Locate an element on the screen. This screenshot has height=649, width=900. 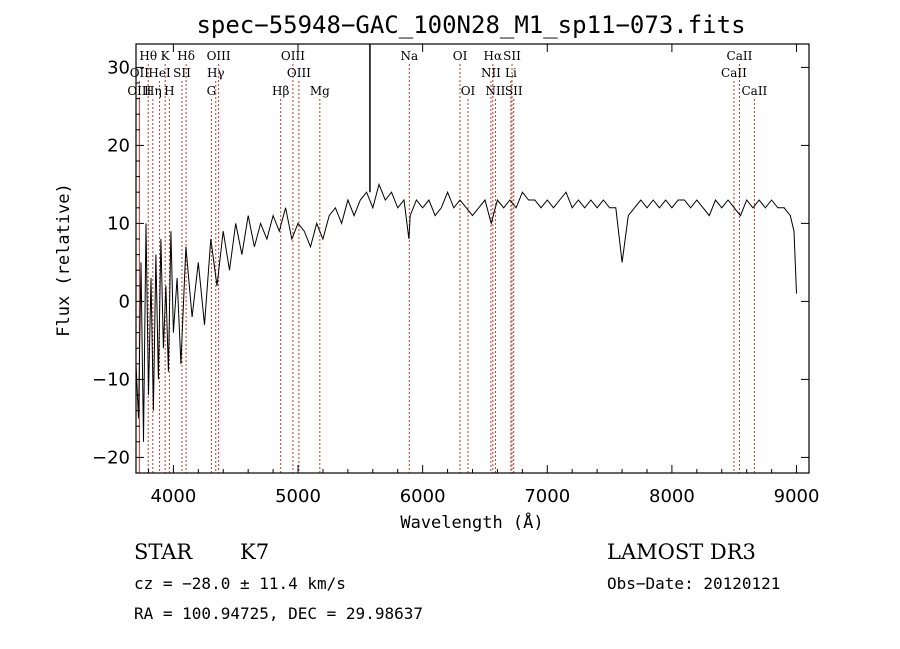
spectral-line-label: Hγ is located at coordinates (216, 73).